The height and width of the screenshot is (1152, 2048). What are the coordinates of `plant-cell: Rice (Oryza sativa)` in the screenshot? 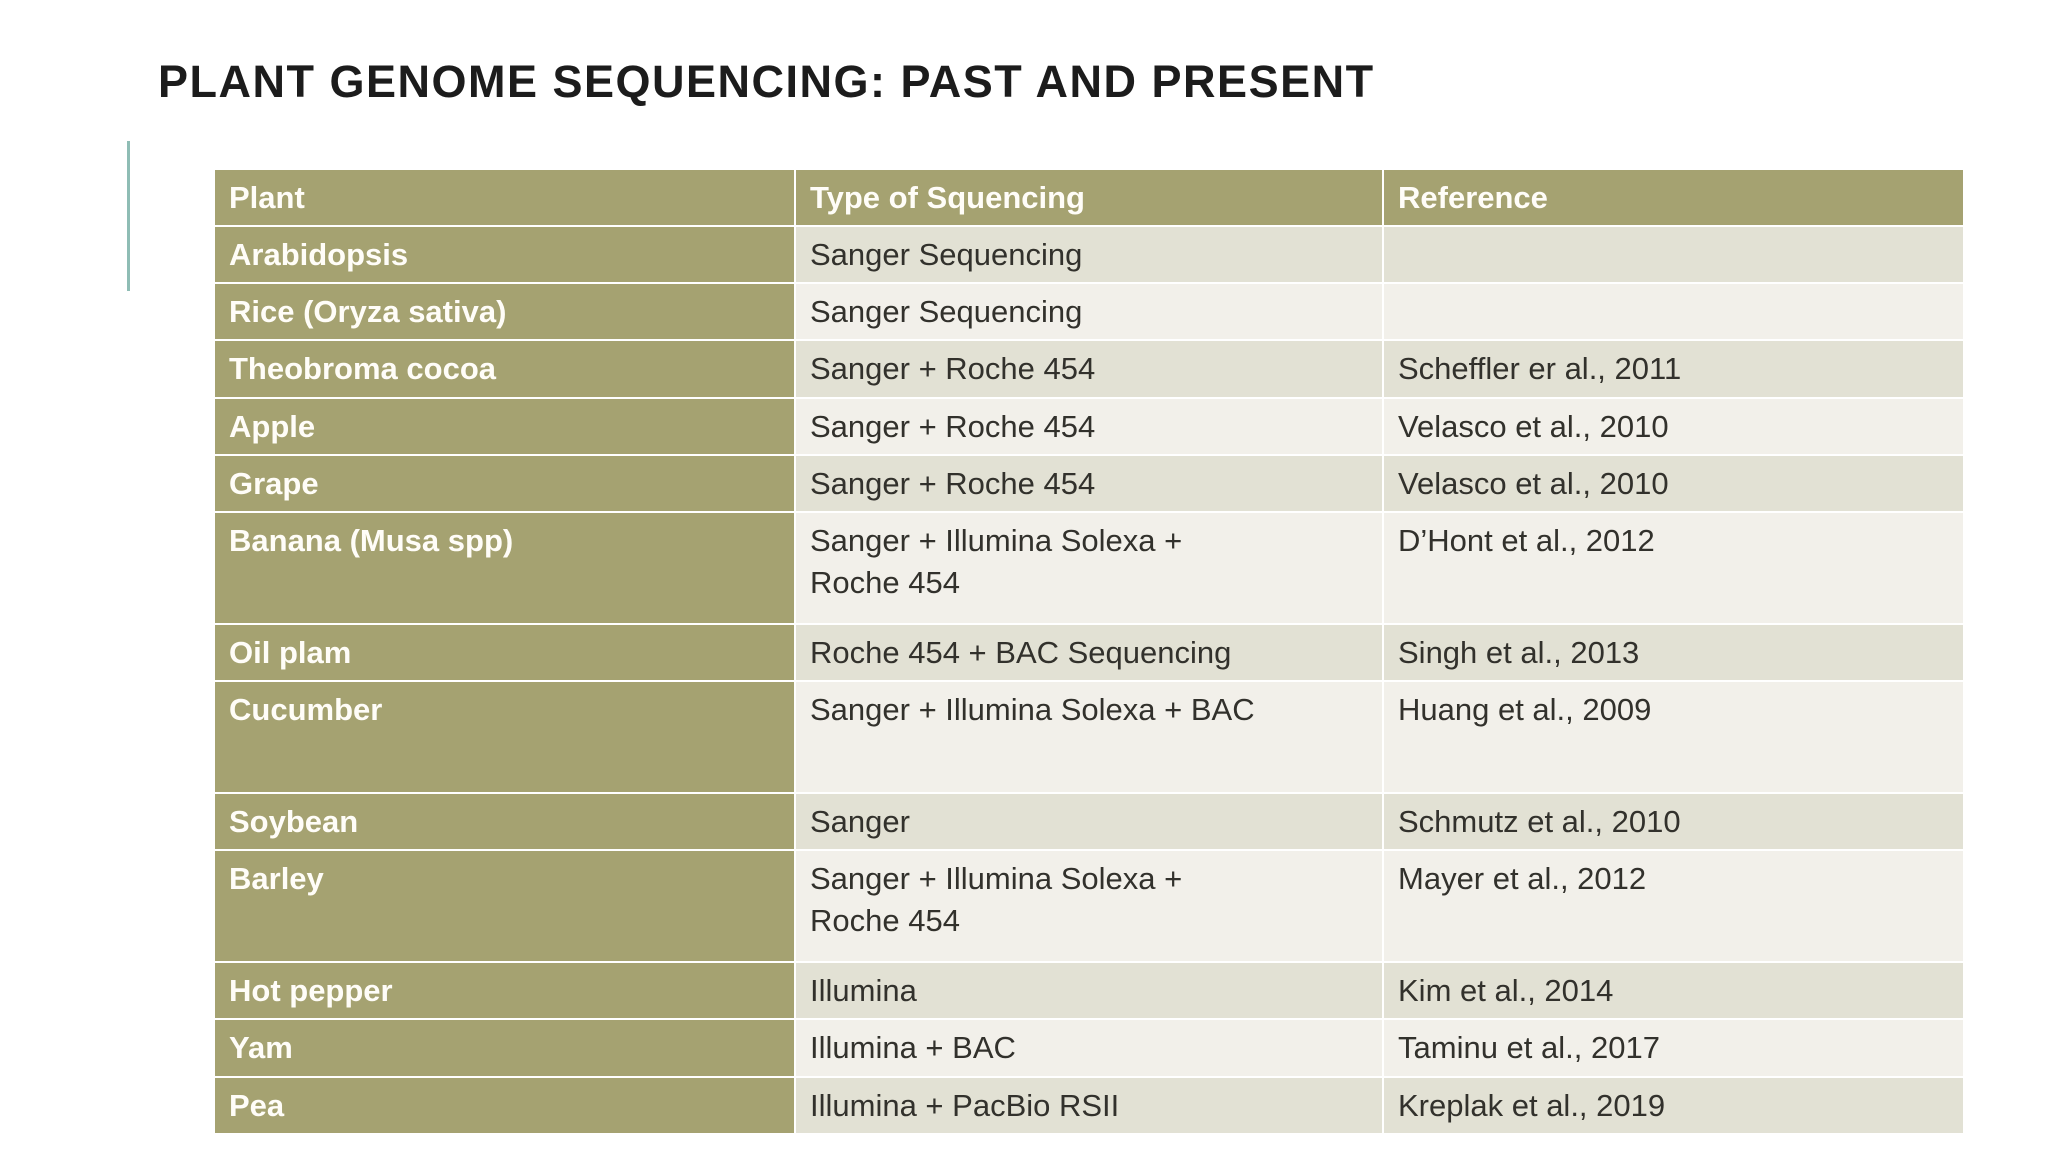 It's located at (504, 312).